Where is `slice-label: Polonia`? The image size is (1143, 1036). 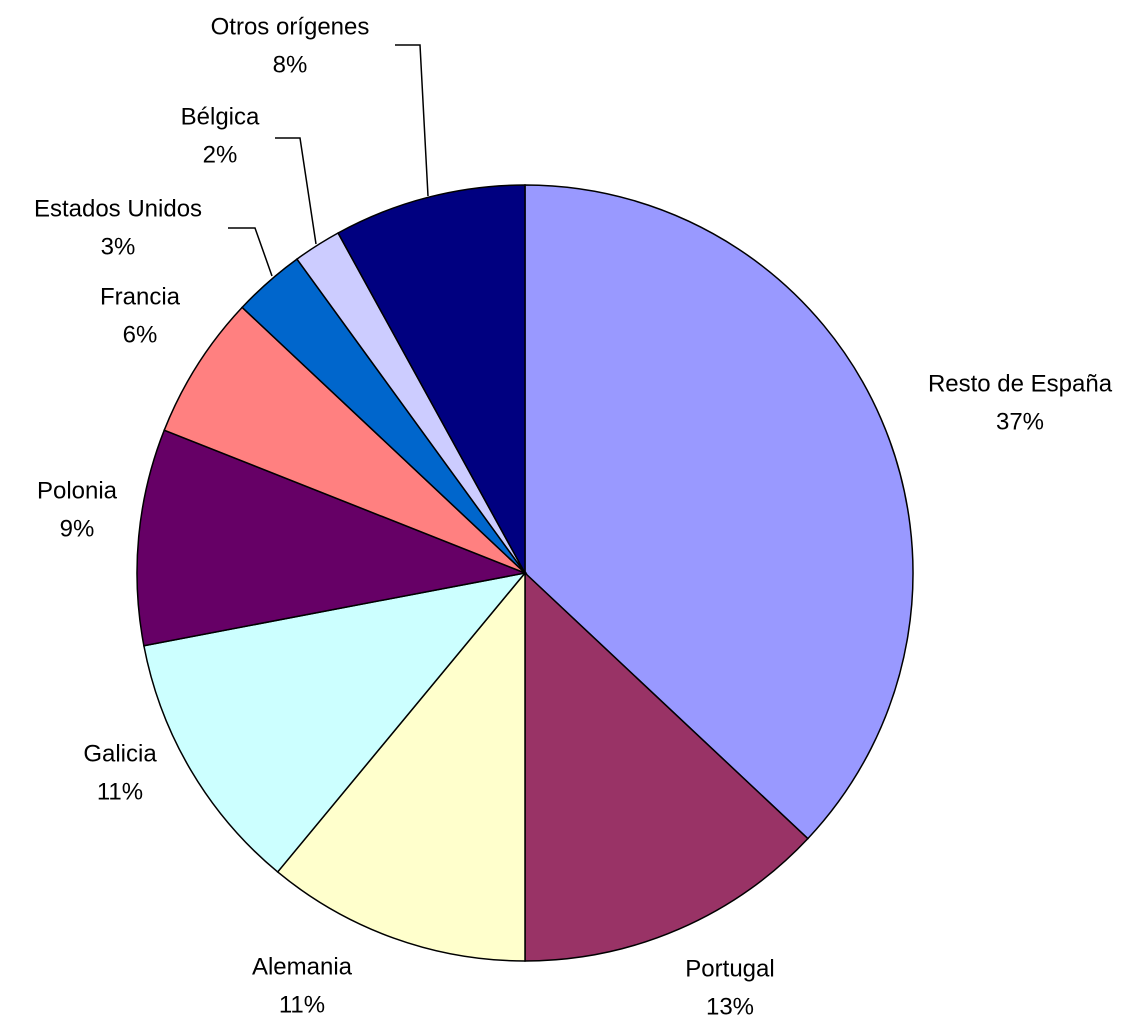 slice-label: Polonia is located at coordinates (77, 490).